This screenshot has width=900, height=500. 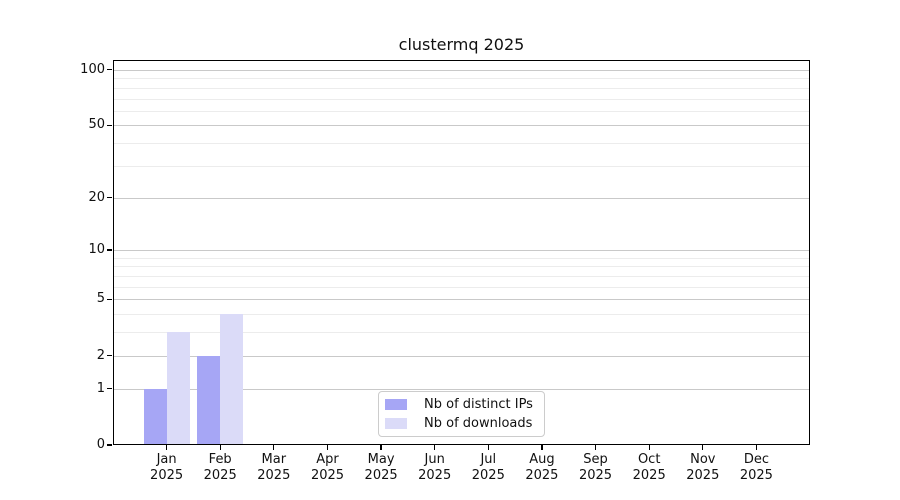 What do you see at coordinates (381, 467) in the screenshot?
I see `x-tick-label: May 2025` at bounding box center [381, 467].